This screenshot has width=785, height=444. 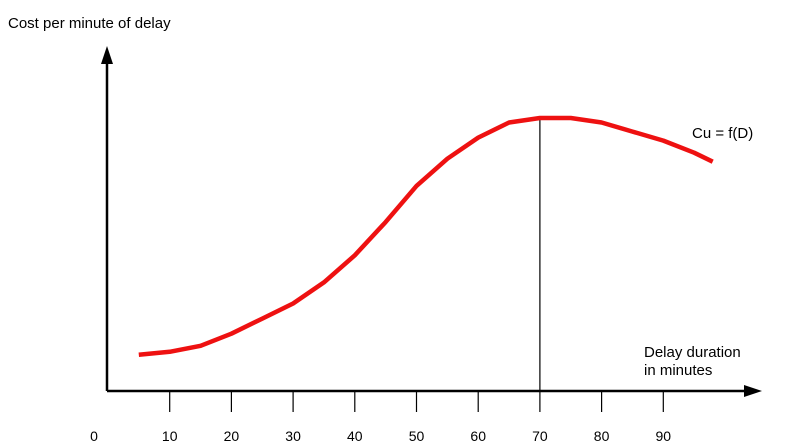 What do you see at coordinates (753, 391) in the screenshot?
I see `x-axis-arrow` at bounding box center [753, 391].